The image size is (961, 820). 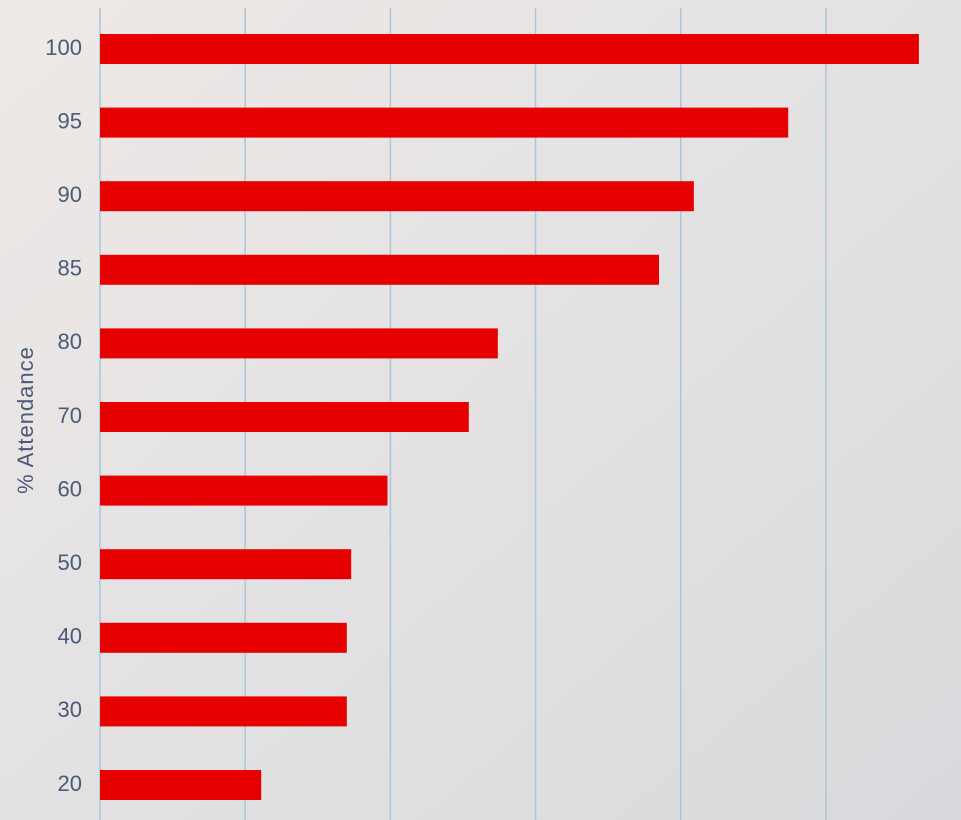 I want to click on y-tick-label: 70, so click(x=70, y=415).